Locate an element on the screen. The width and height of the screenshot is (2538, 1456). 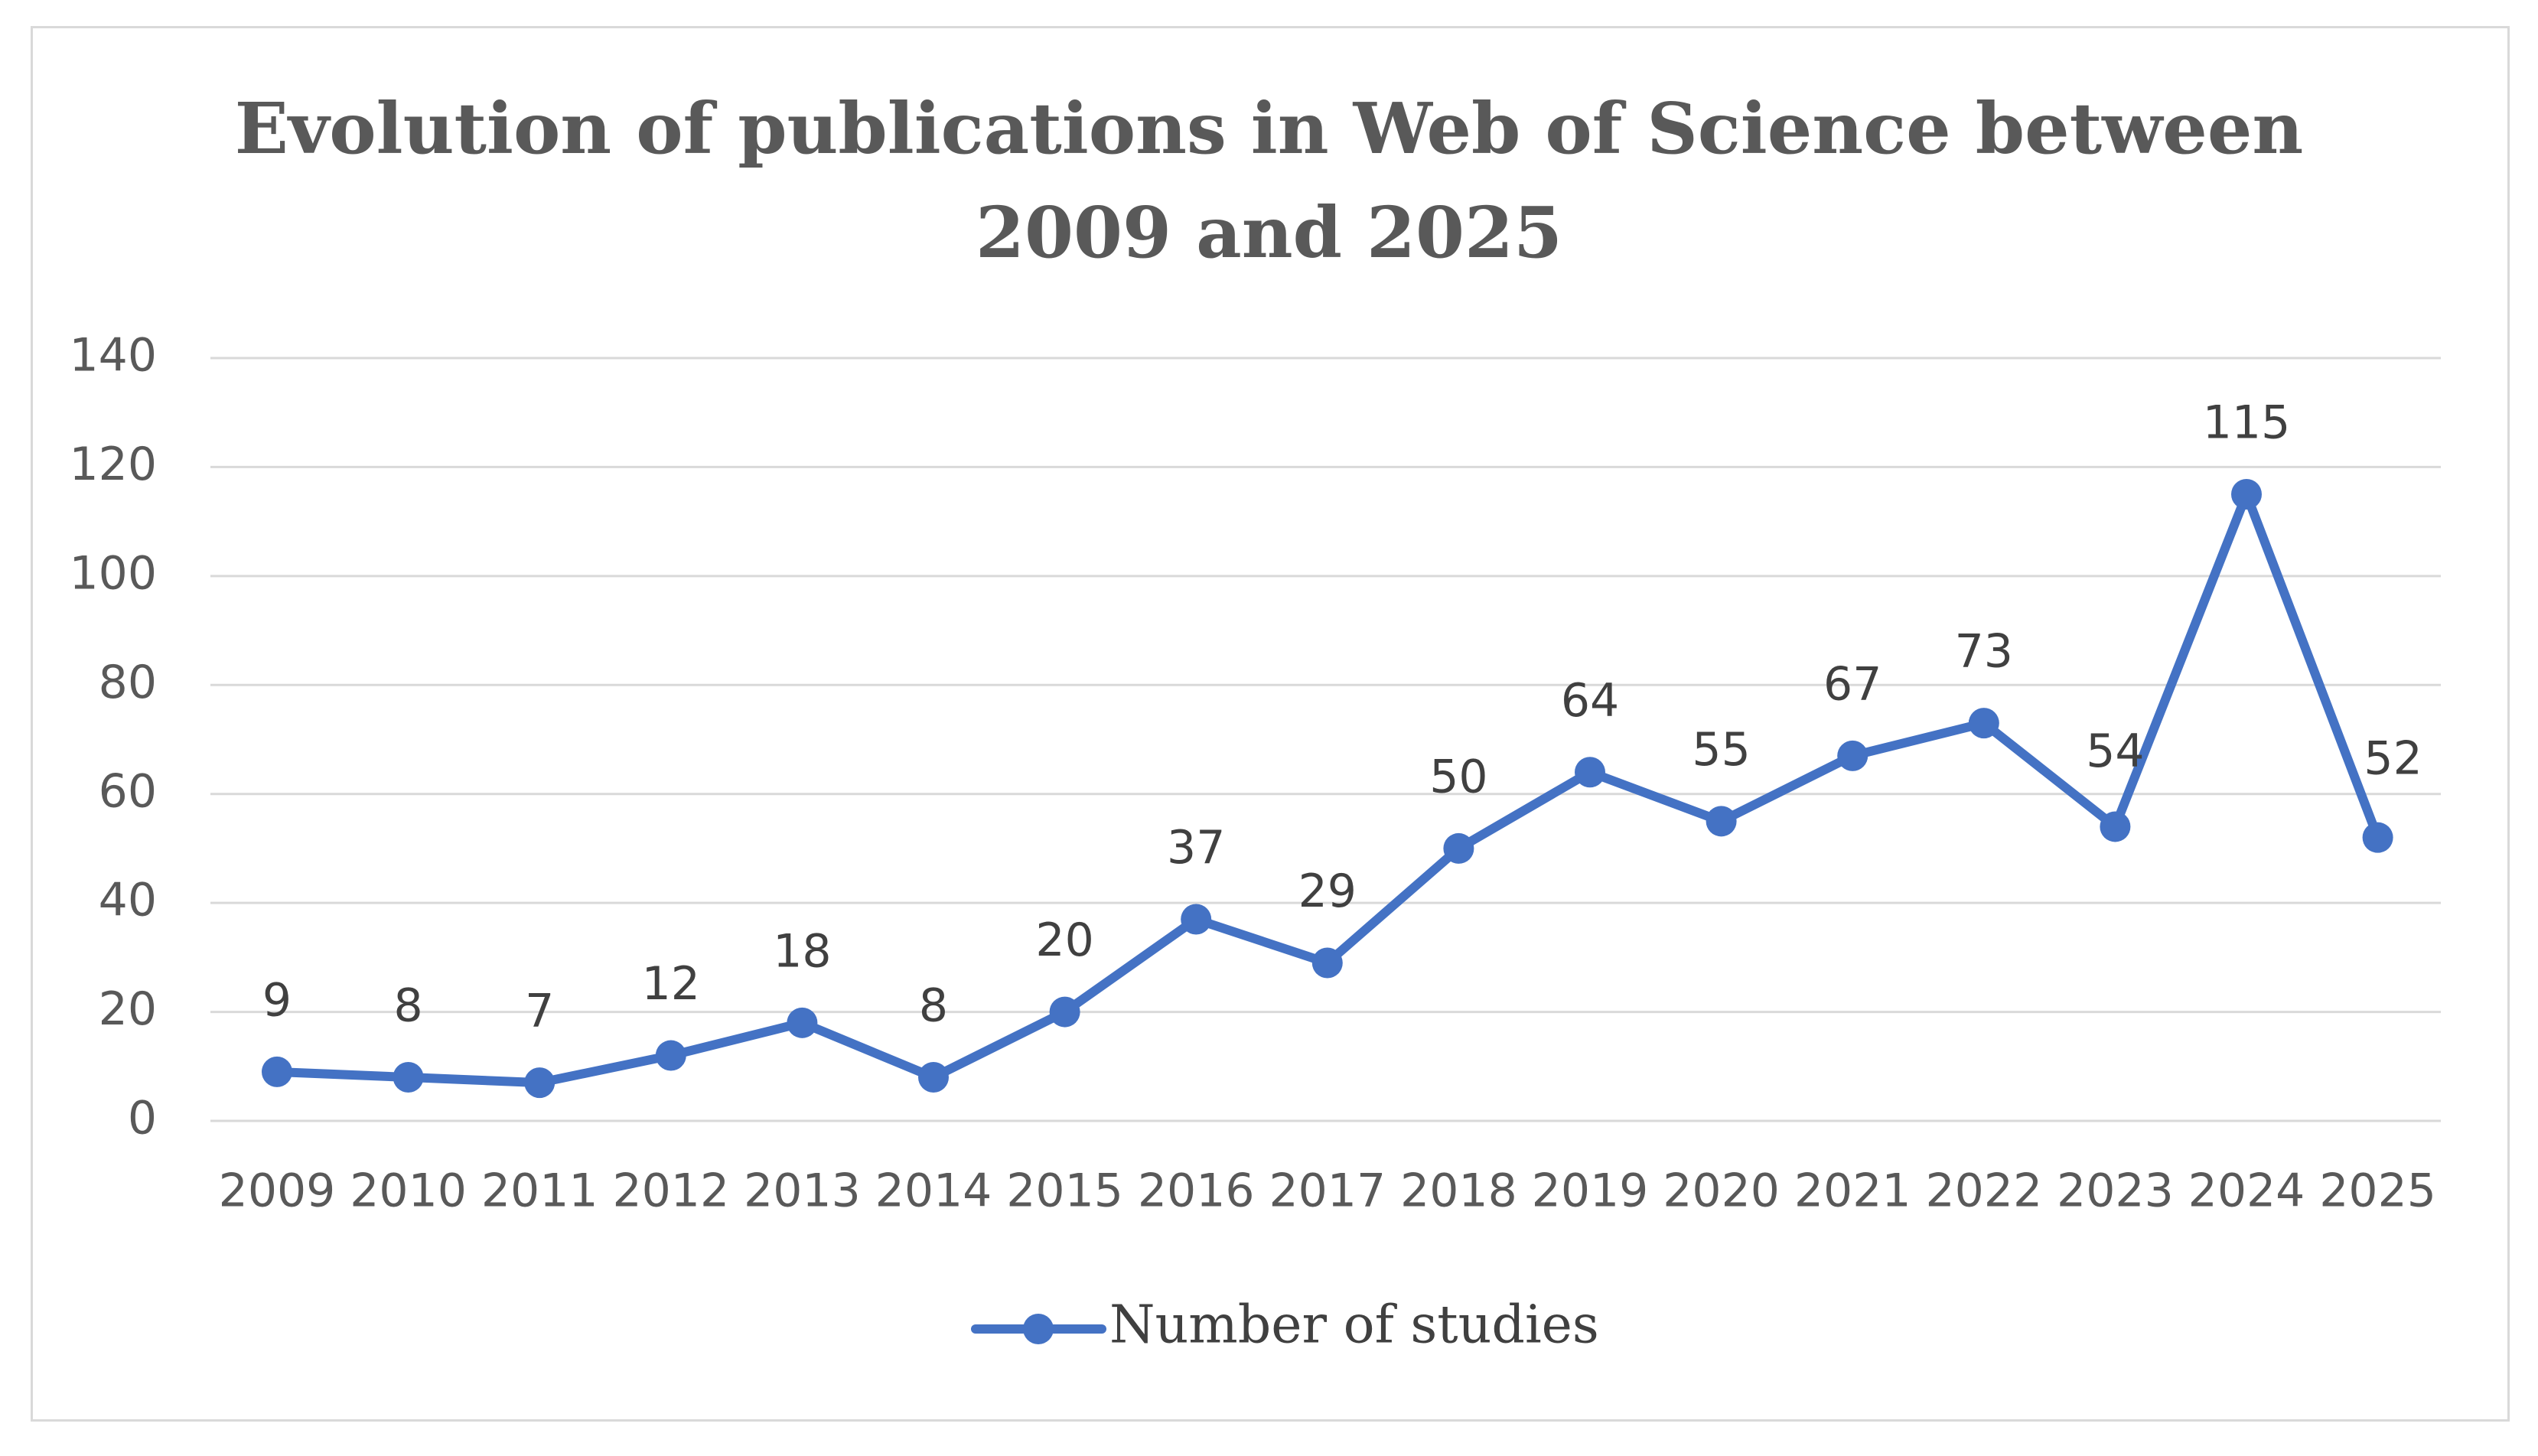
data-point-2021 is located at coordinates (1853, 755).